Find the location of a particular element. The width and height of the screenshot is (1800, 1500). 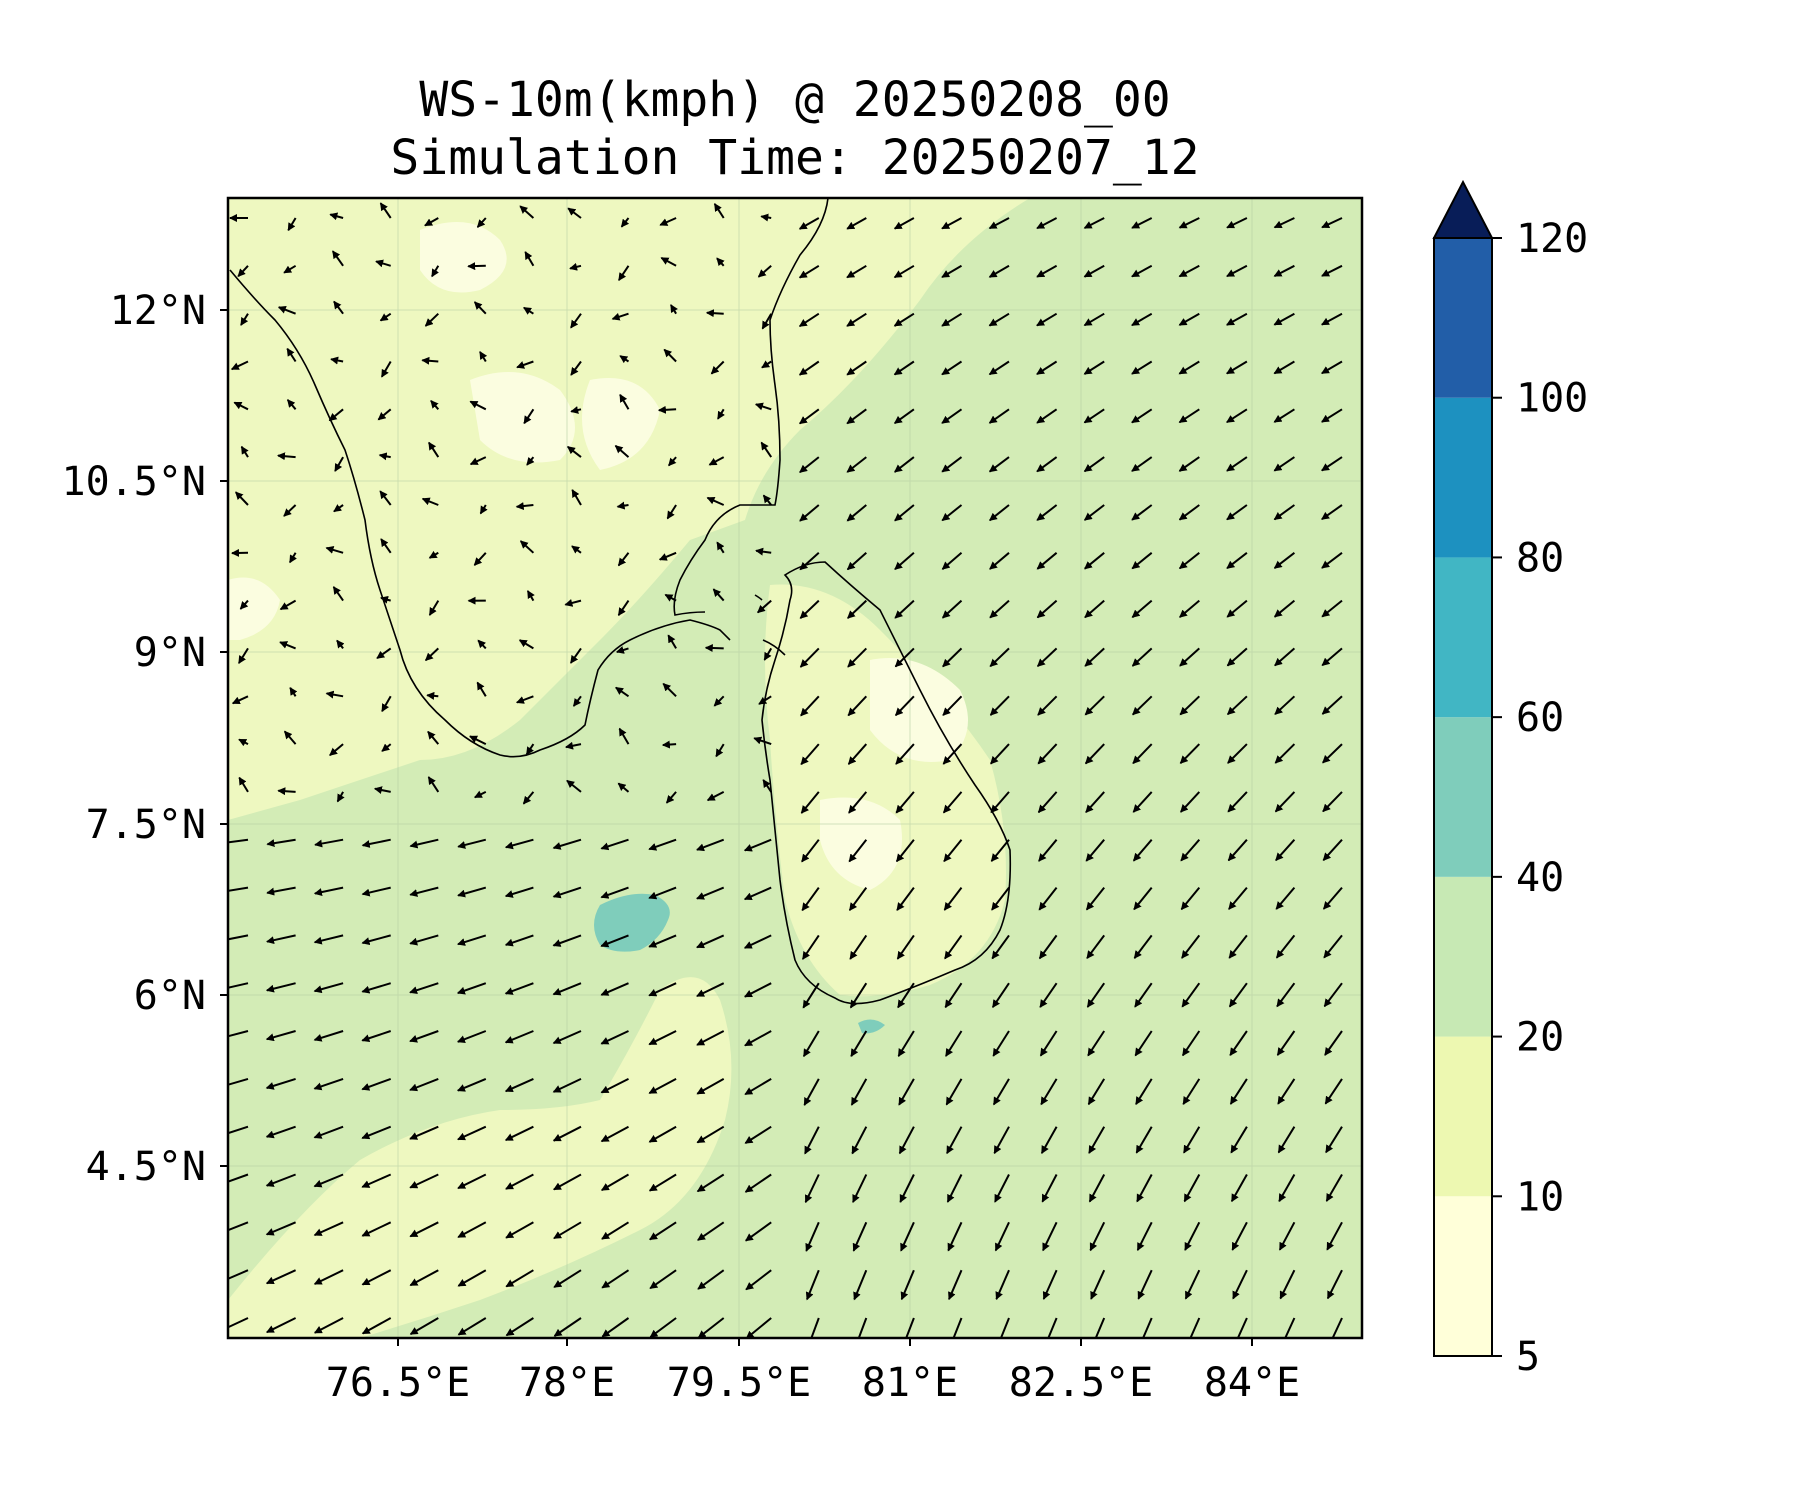

lon-tick-label: 82.5°E is located at coordinates (1081, 1383).